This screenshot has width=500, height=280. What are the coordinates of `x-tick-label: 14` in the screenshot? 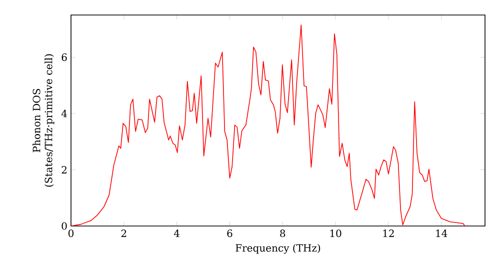 It's located at (442, 233).